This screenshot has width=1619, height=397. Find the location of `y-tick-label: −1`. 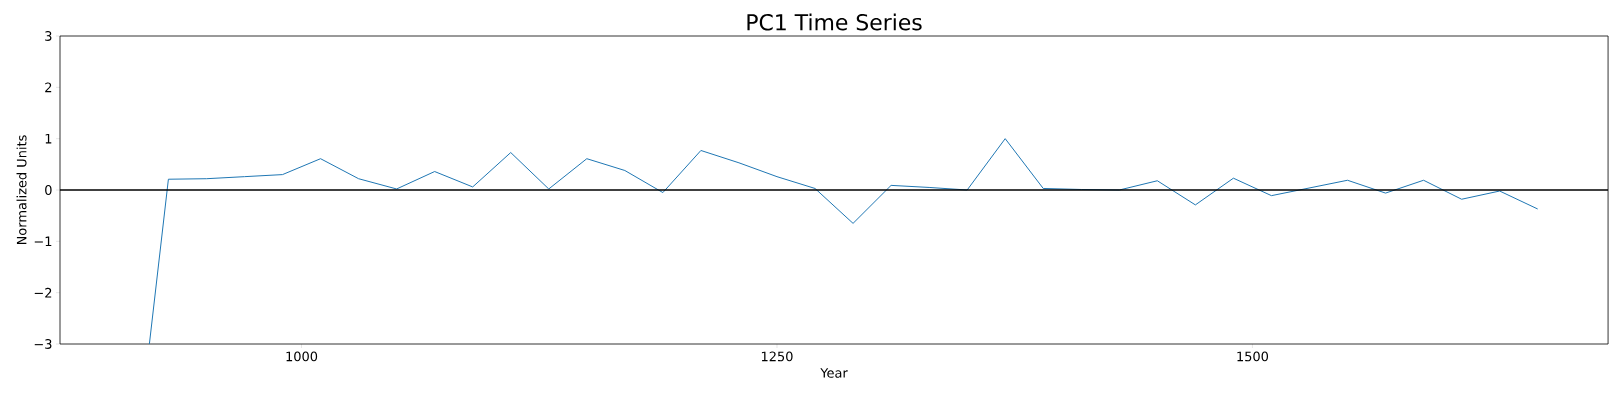

y-tick-label: −1 is located at coordinates (43, 241).